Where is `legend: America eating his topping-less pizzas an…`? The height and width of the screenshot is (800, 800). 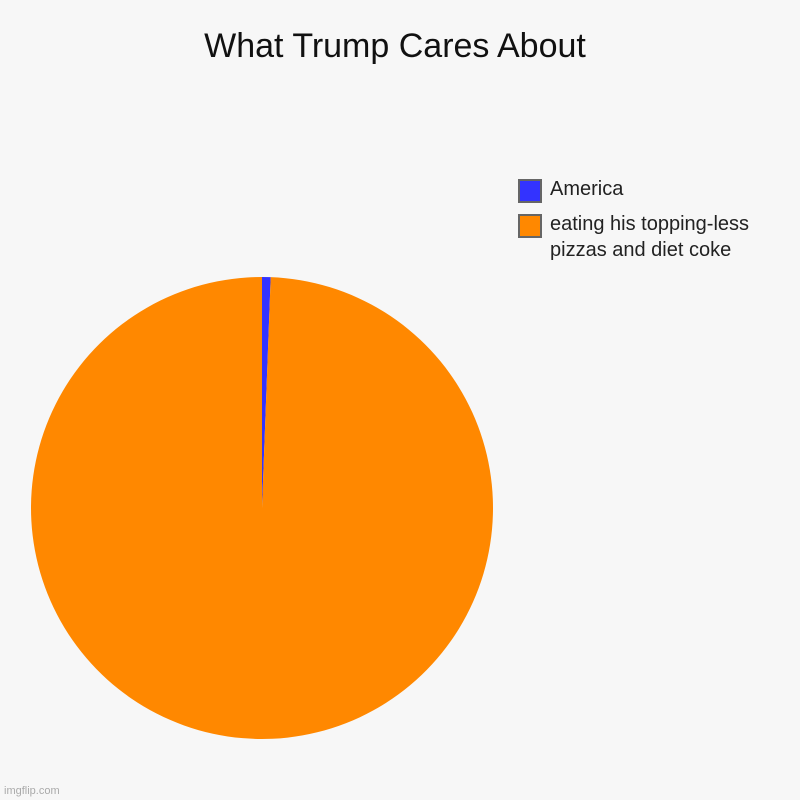
legend: America eating his topping-less pizzas an… is located at coordinates (653, 225).